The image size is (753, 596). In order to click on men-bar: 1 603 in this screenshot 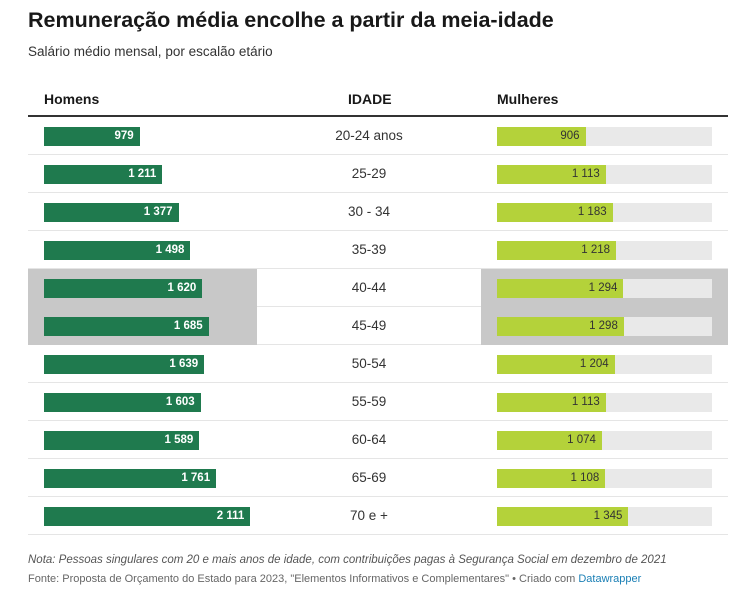, I will do `click(122, 402)`.